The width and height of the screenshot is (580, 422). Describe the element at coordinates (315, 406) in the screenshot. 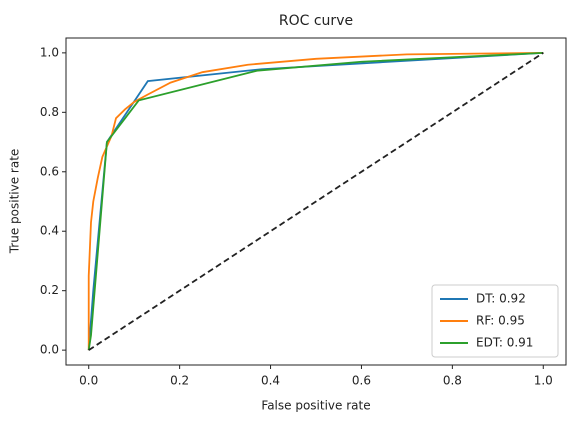

I see `x-axis-label: False positive rate` at that location.